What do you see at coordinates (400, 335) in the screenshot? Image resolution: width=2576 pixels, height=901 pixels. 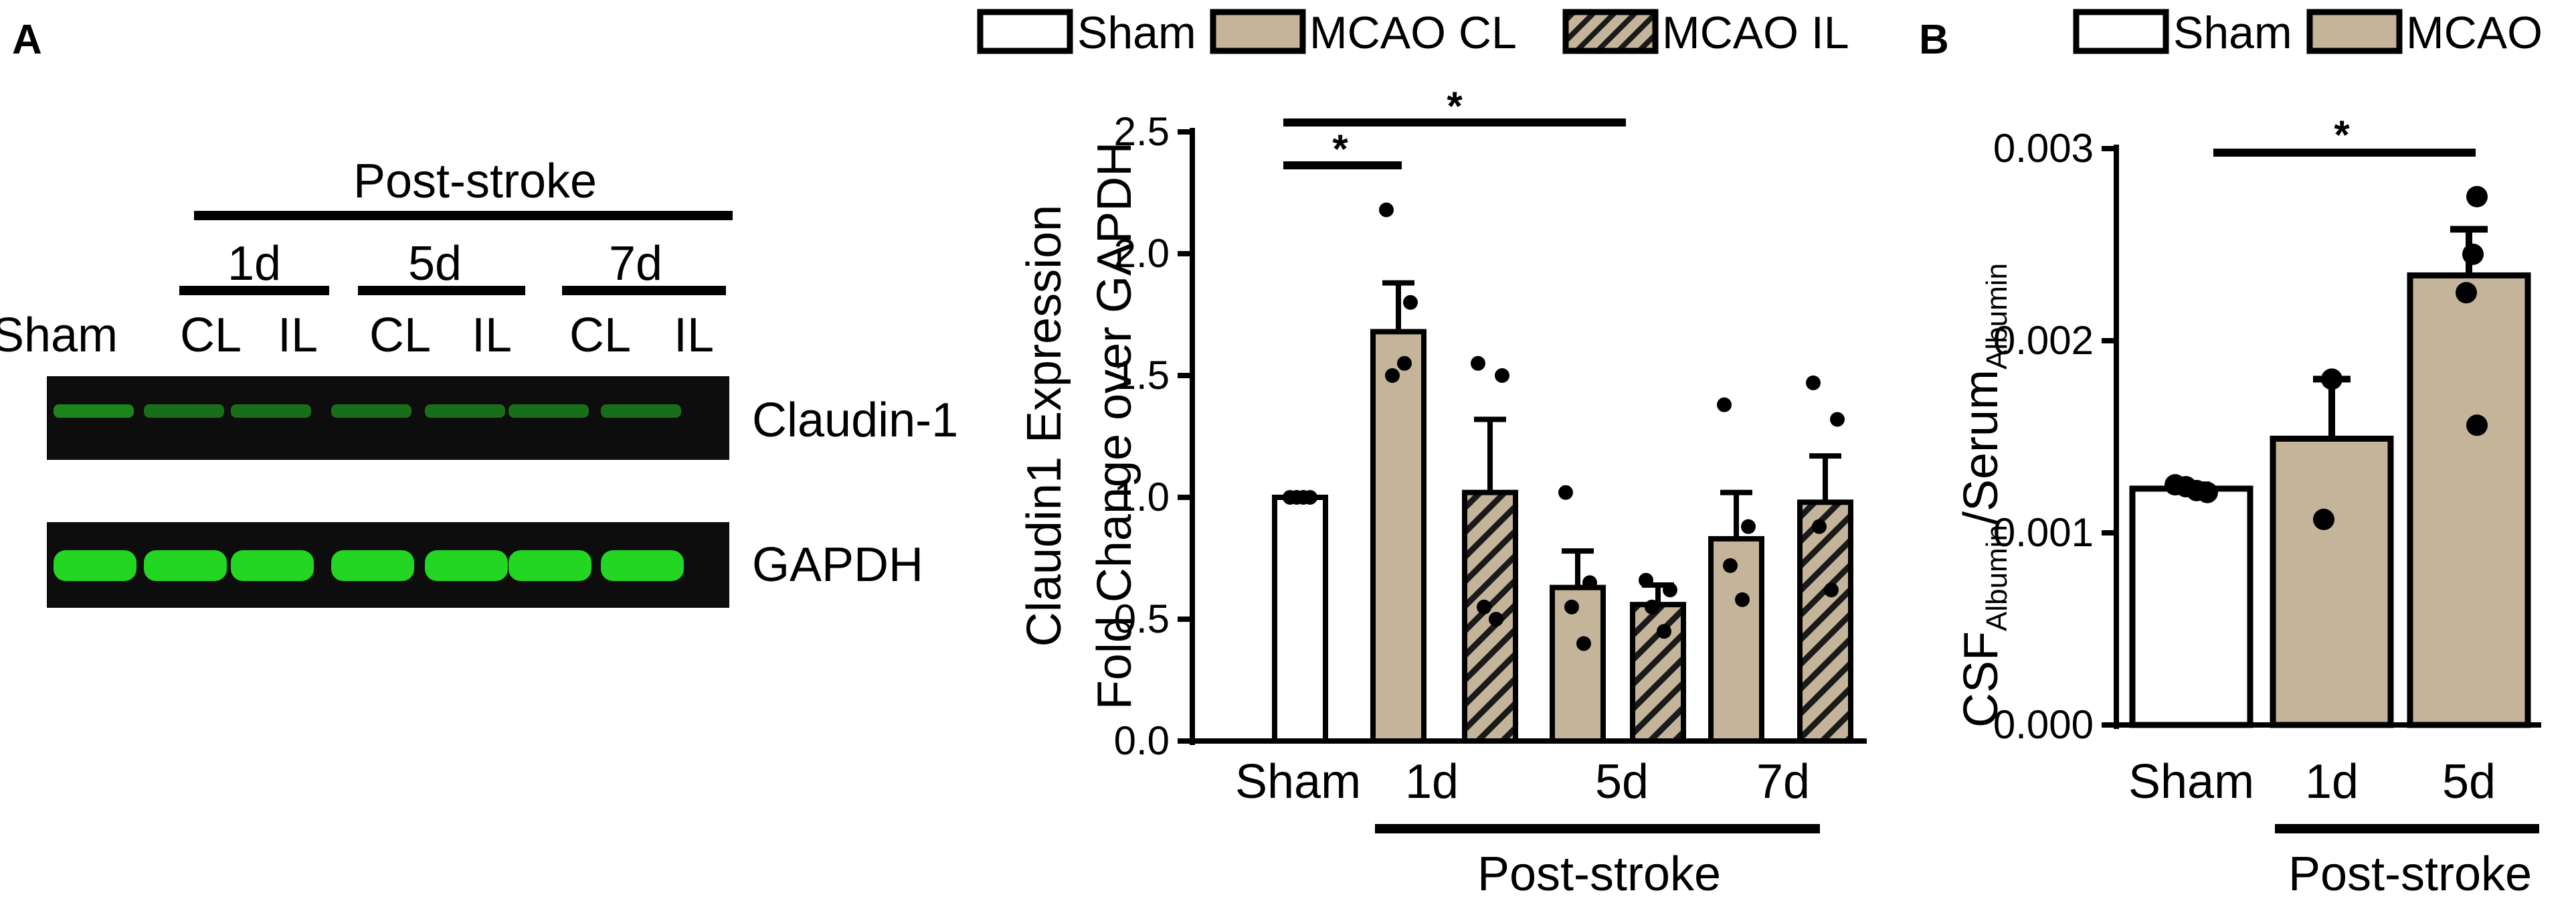 I see `lane-label-5d-cl: CL` at bounding box center [400, 335].